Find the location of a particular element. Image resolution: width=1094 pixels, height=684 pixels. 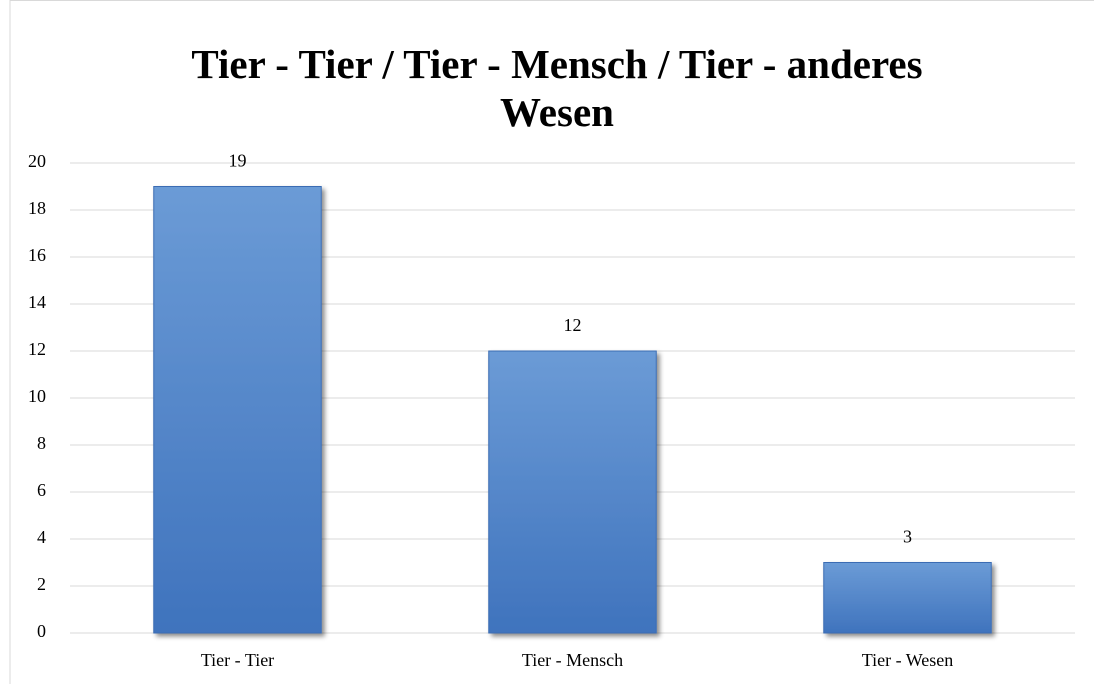

value-label: 19 is located at coordinates (238, 161).